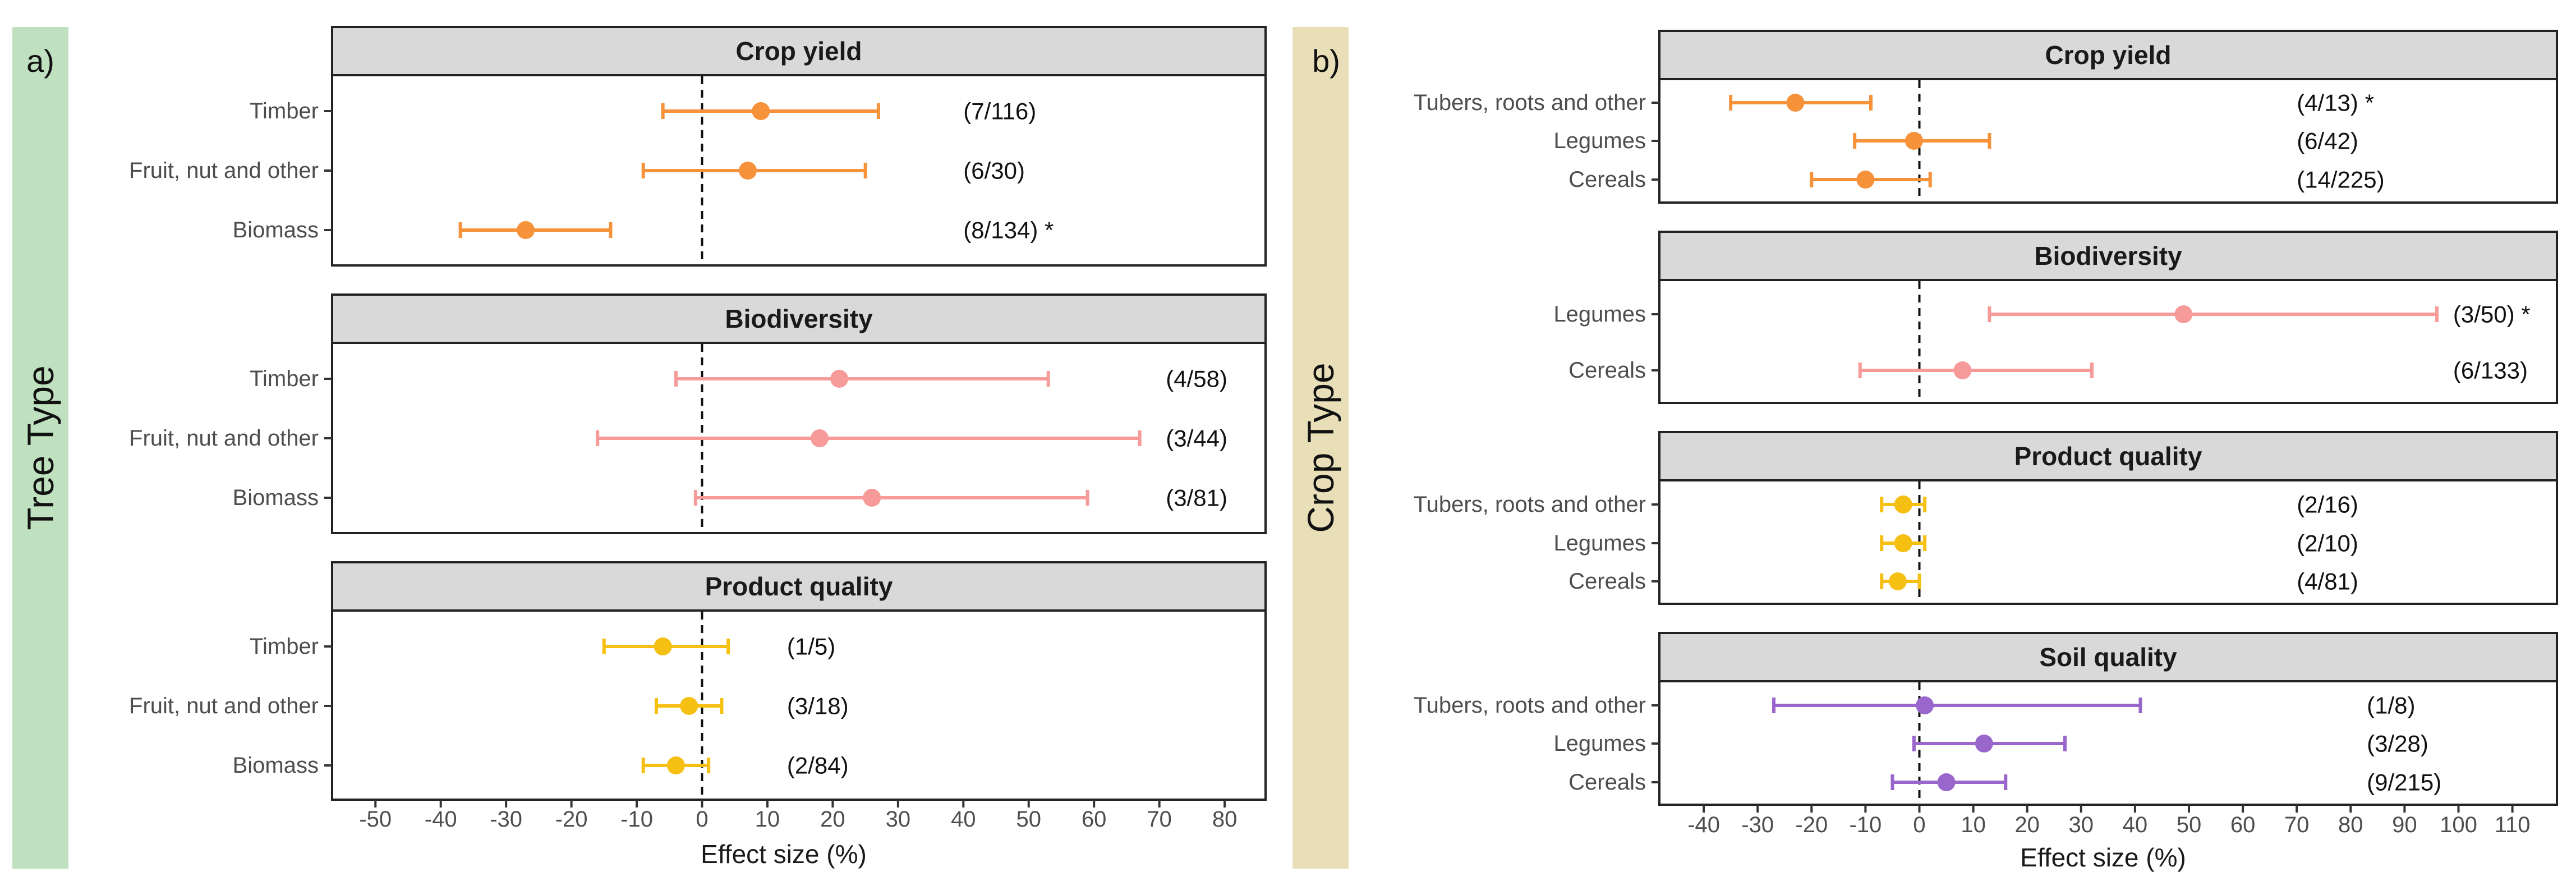 The height and width of the screenshot is (890, 2576). What do you see at coordinates (2513, 825) in the screenshot?
I see `xtick-label-b-15: 110` at bounding box center [2513, 825].